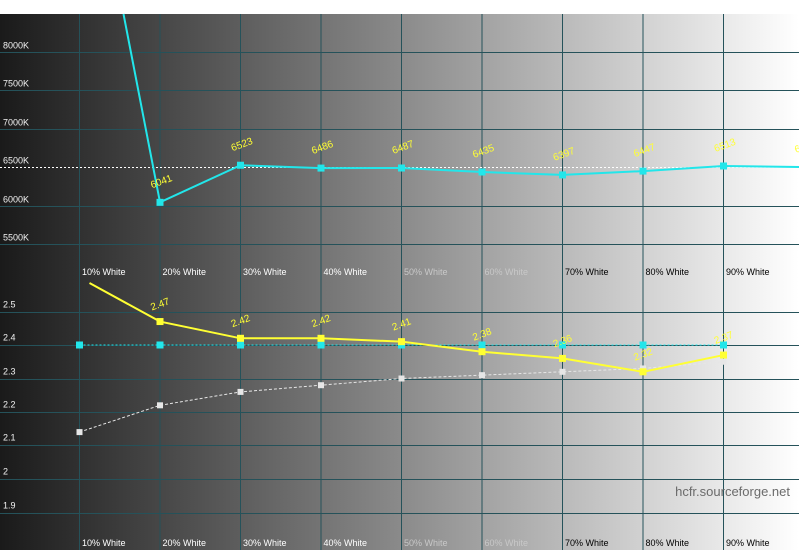 This screenshot has height=550, width=799. Describe the element at coordinates (16, 238) in the screenshot. I see `y-tick-label: 5500K` at that location.